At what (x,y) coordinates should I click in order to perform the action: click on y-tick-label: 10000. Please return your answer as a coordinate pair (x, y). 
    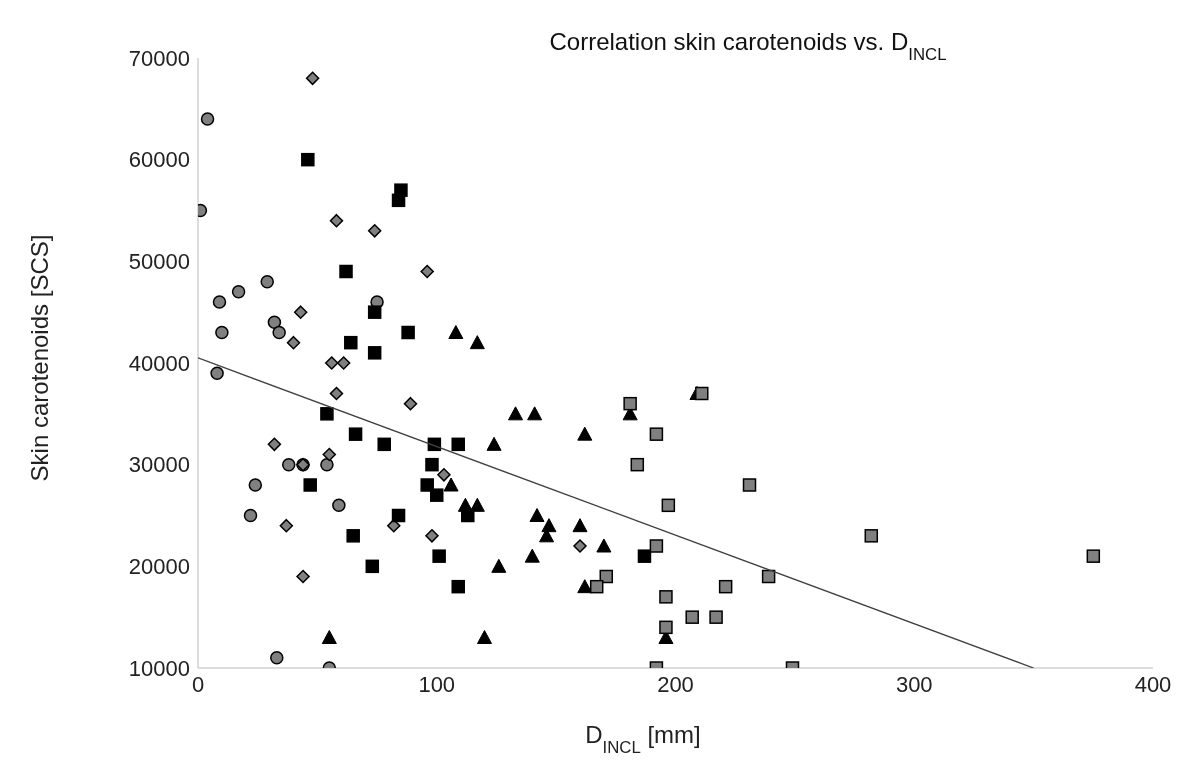
    Looking at the image, I should click on (159, 668).